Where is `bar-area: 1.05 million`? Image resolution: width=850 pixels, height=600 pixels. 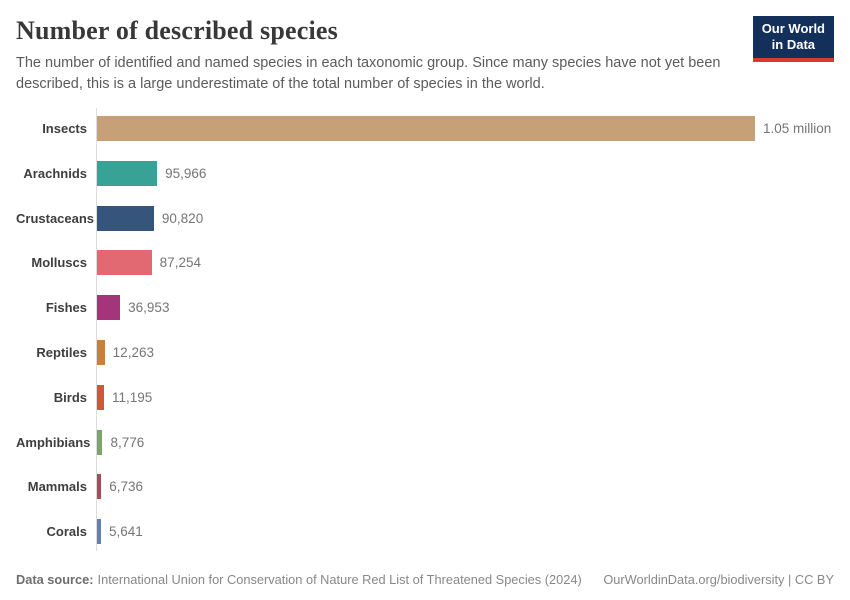
bar-area: 1.05 million is located at coordinates (465, 128).